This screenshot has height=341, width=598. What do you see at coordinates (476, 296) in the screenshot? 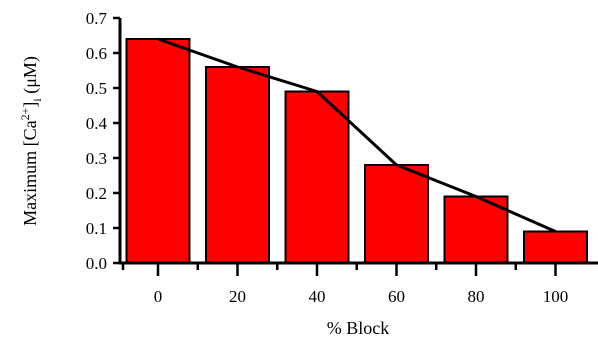
I see `x-tick-label: 80` at bounding box center [476, 296].